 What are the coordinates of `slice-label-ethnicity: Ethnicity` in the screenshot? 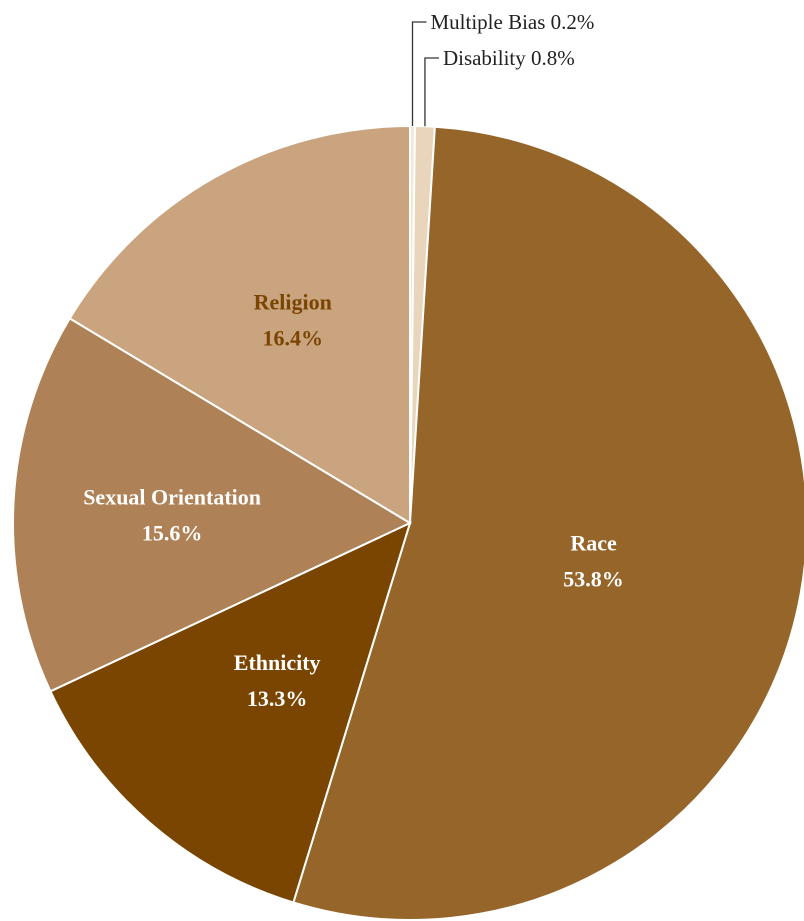 It's located at (277, 662).